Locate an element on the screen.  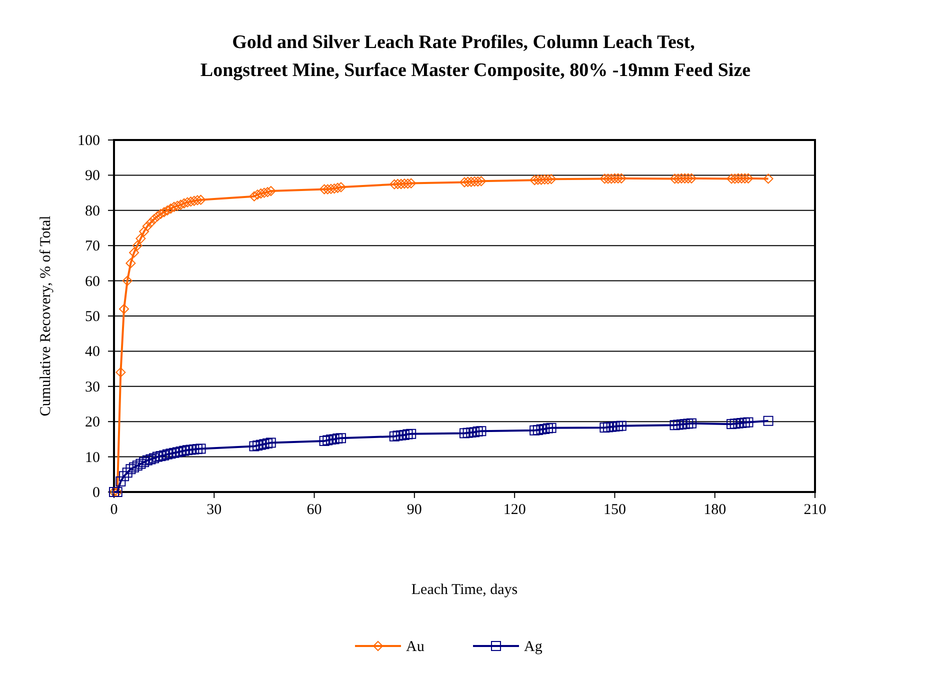
legend-label: Au is located at coordinates (415, 647).